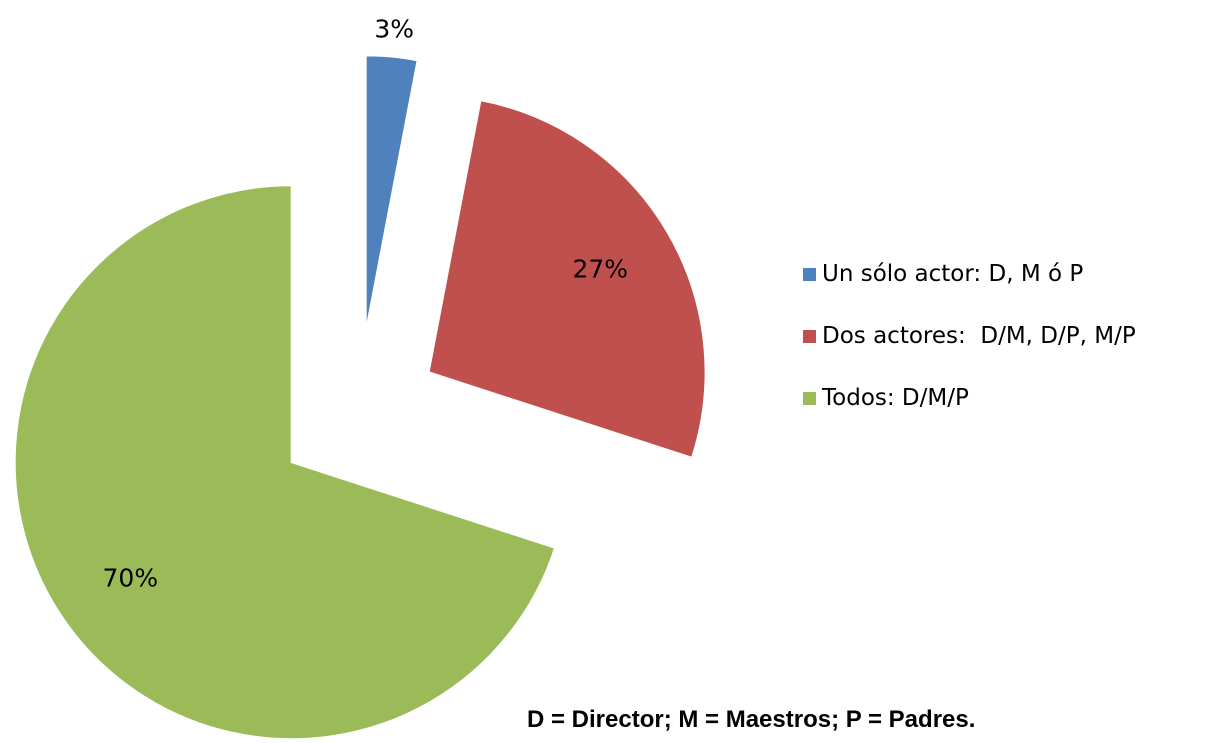 The image size is (1222, 743). I want to click on legend-item: Un sólo actor: D, M ó P, so click(1010, 274).